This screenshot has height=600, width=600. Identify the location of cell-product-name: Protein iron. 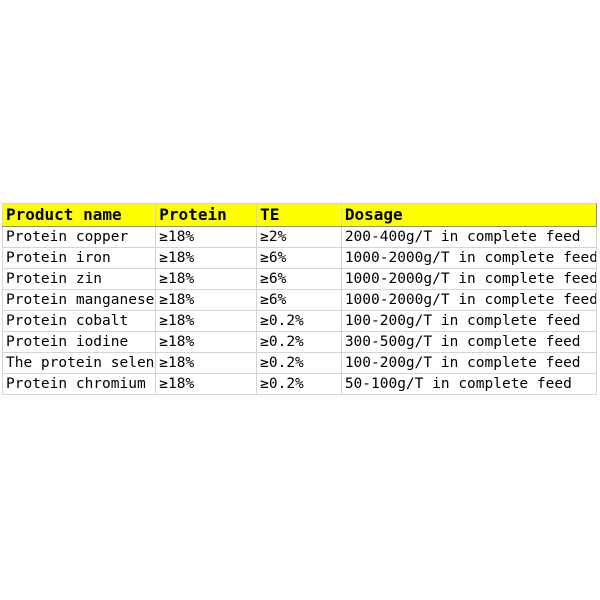
(79, 258).